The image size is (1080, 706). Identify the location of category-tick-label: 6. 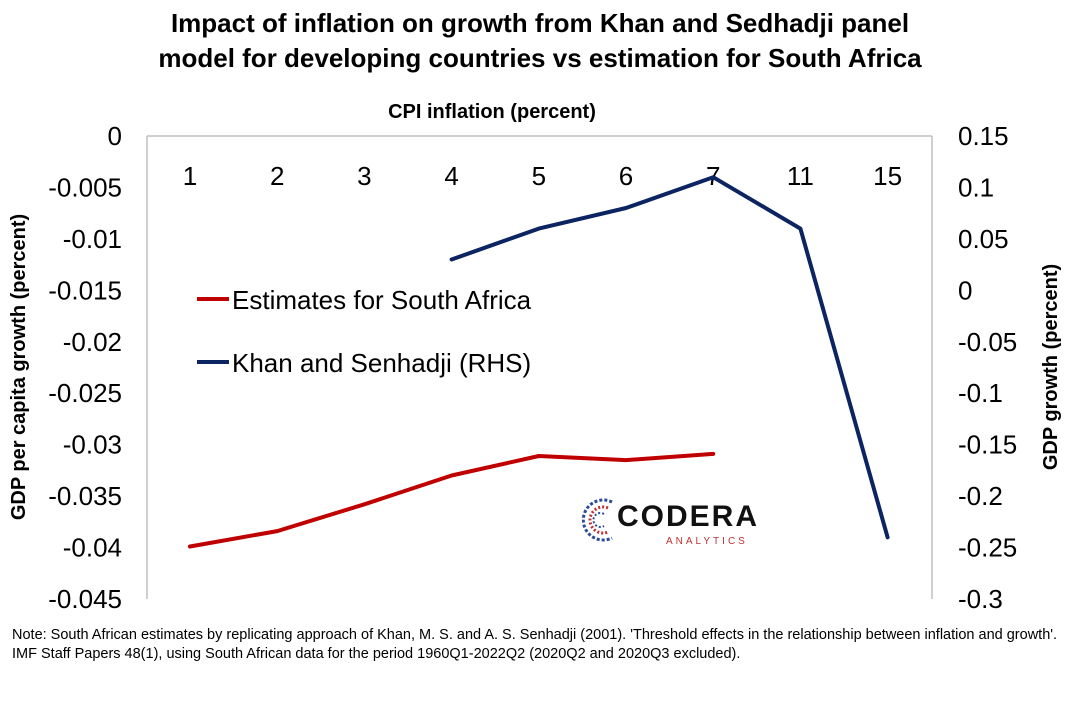
(626, 176).